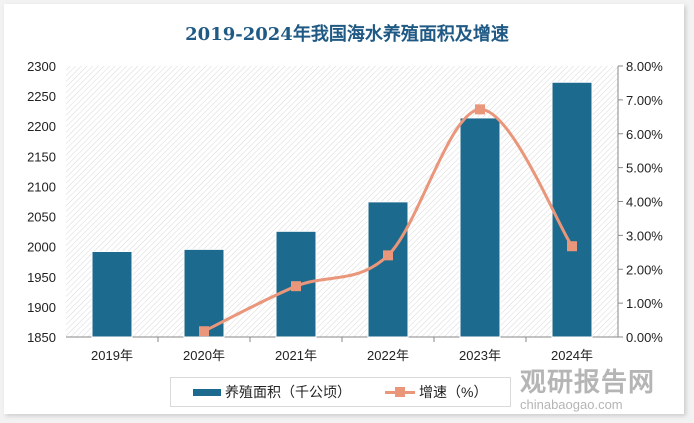  I want to click on y-tick-label: 2300, so click(41, 66).